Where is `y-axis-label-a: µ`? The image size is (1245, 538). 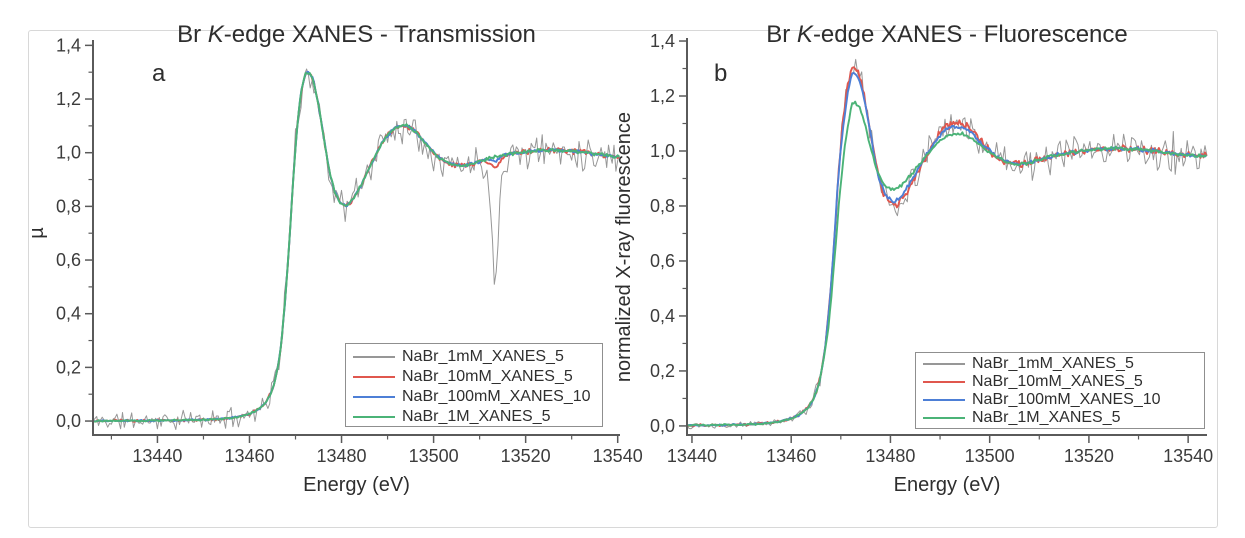
y-axis-label-a: µ is located at coordinates (37, 233).